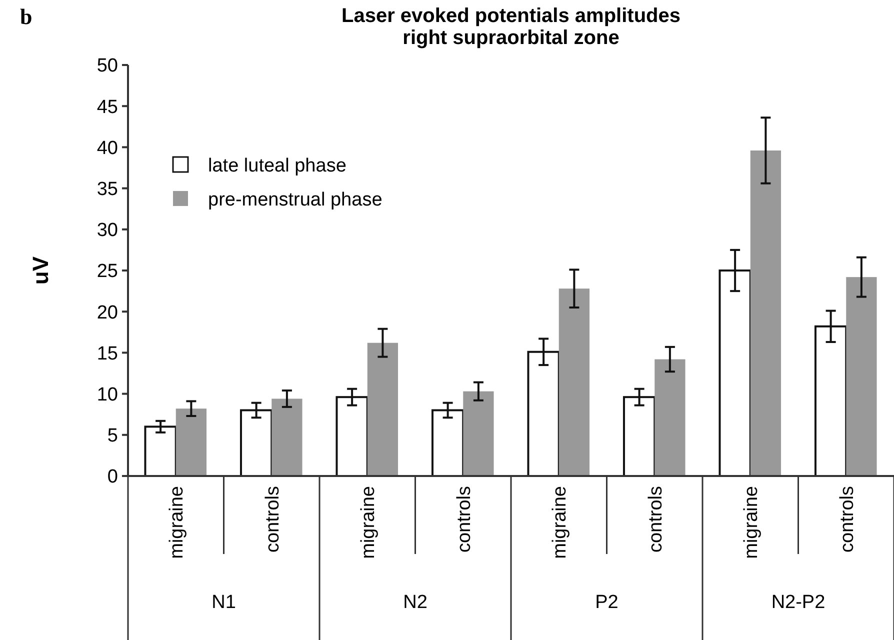  I want to click on text: N2, so click(415, 602).